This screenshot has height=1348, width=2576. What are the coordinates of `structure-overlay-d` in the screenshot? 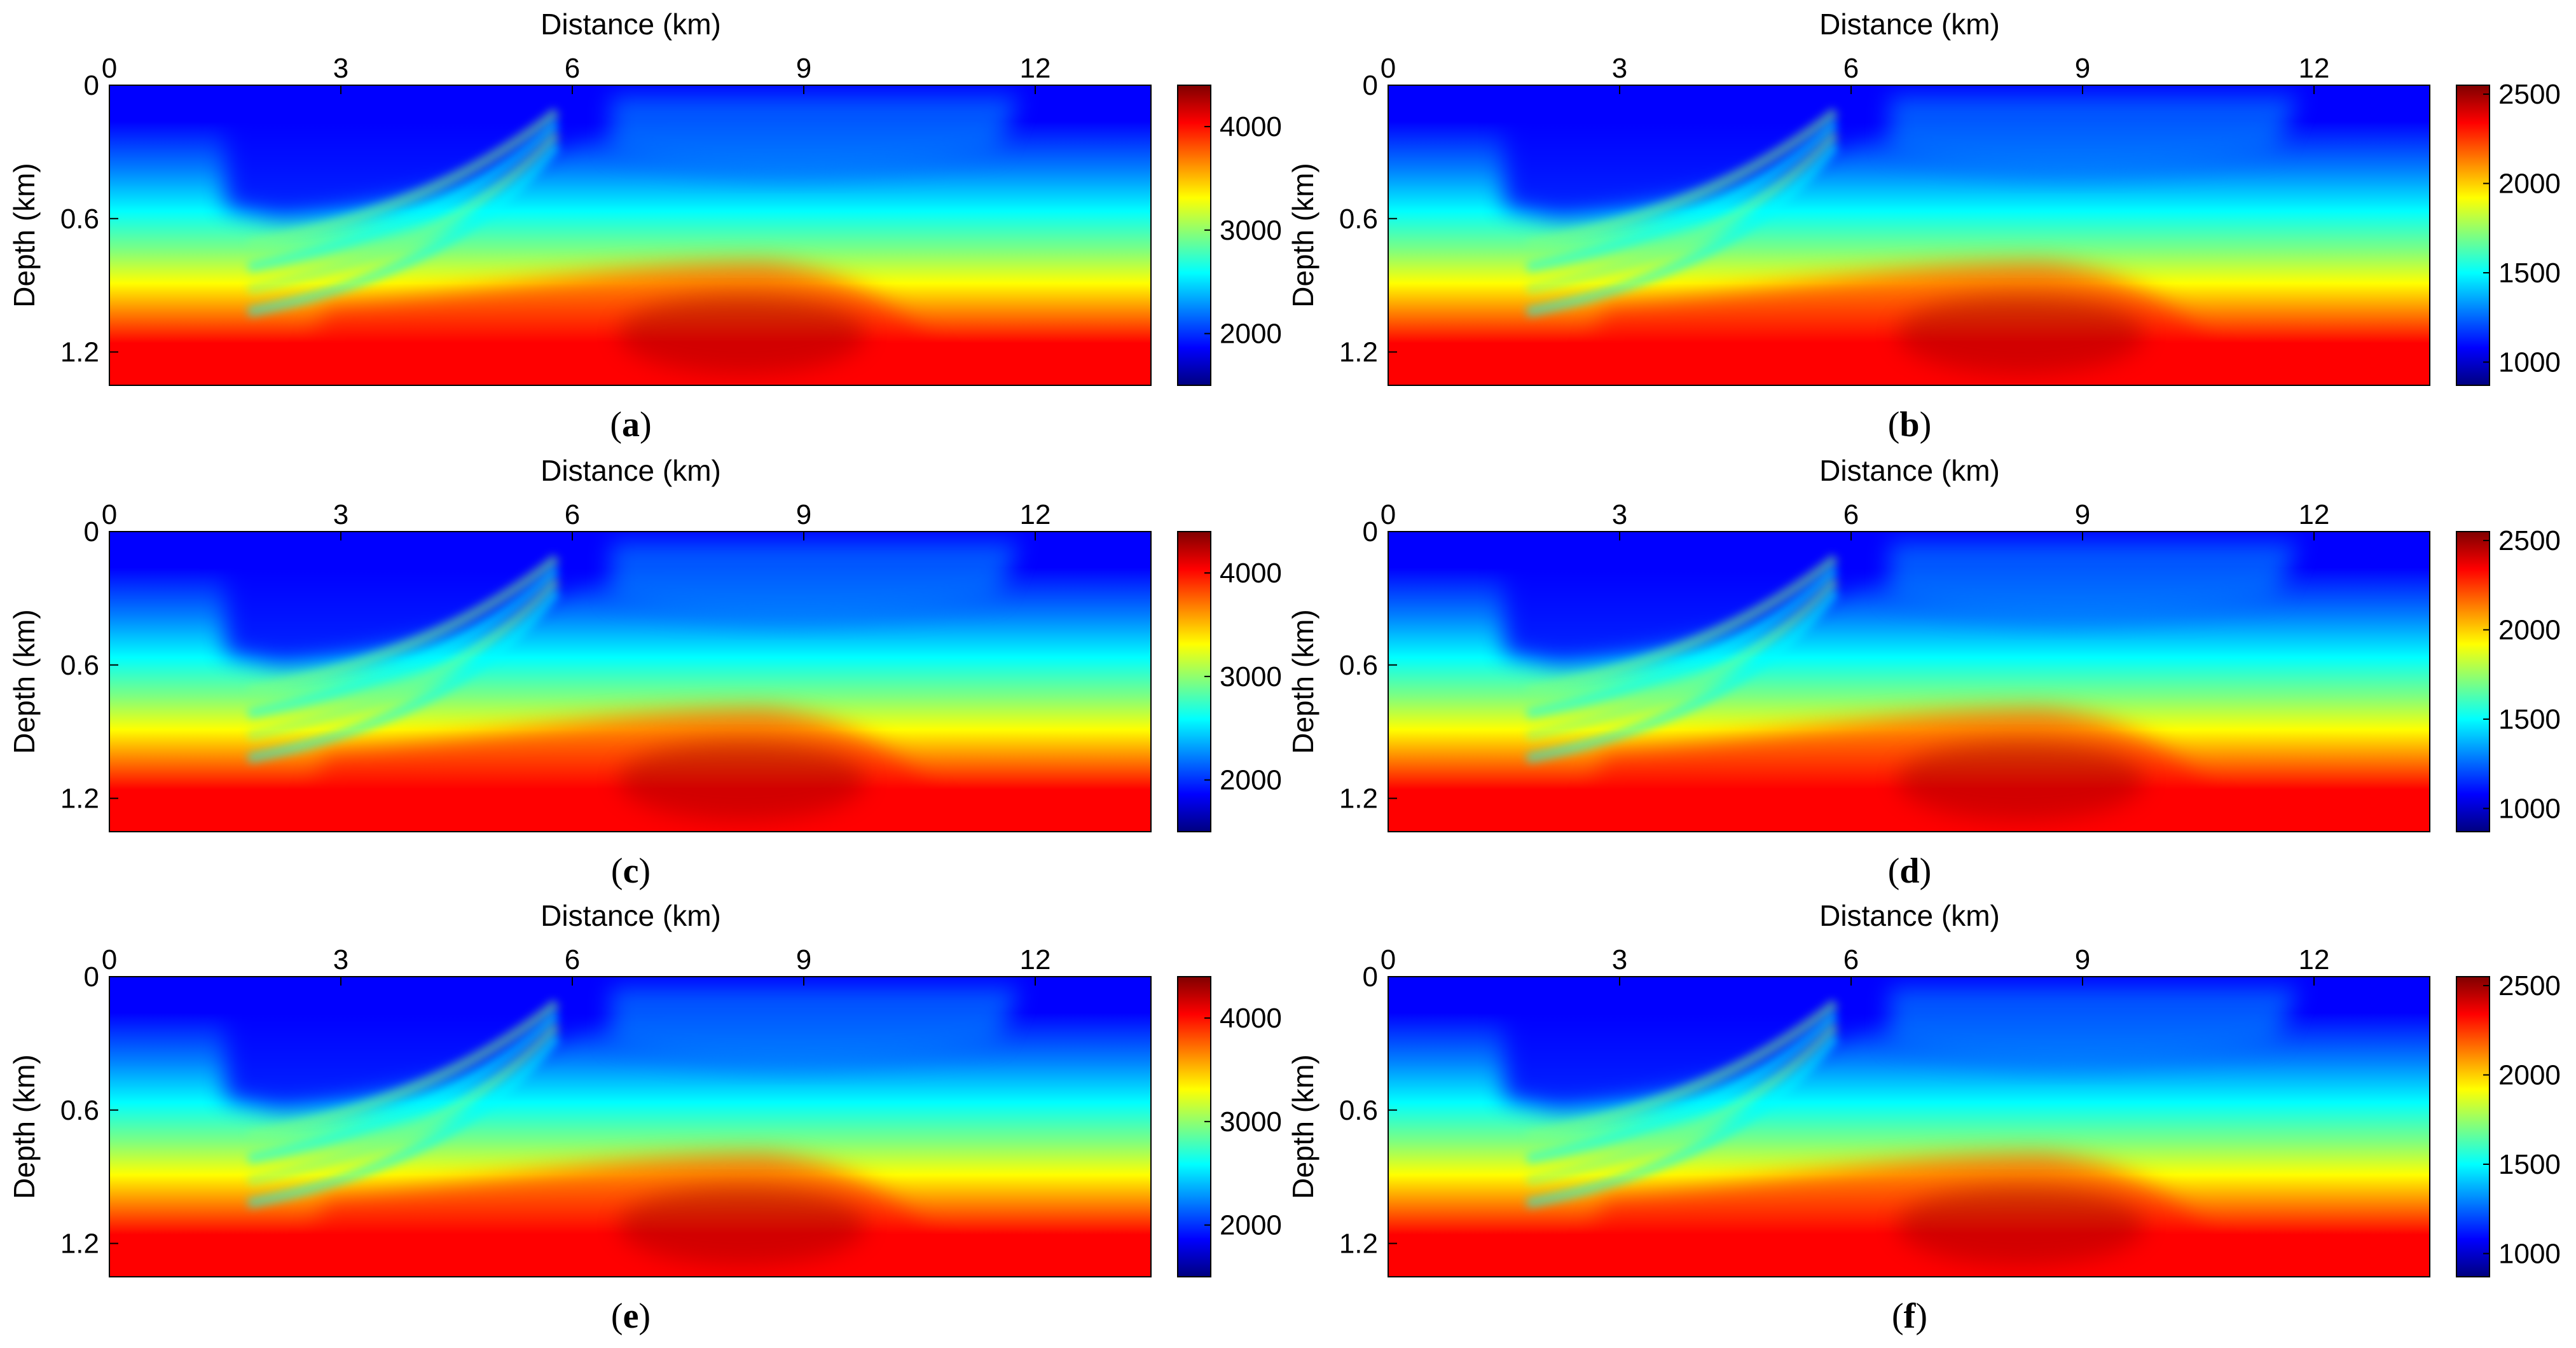 It's located at (1901, 687).